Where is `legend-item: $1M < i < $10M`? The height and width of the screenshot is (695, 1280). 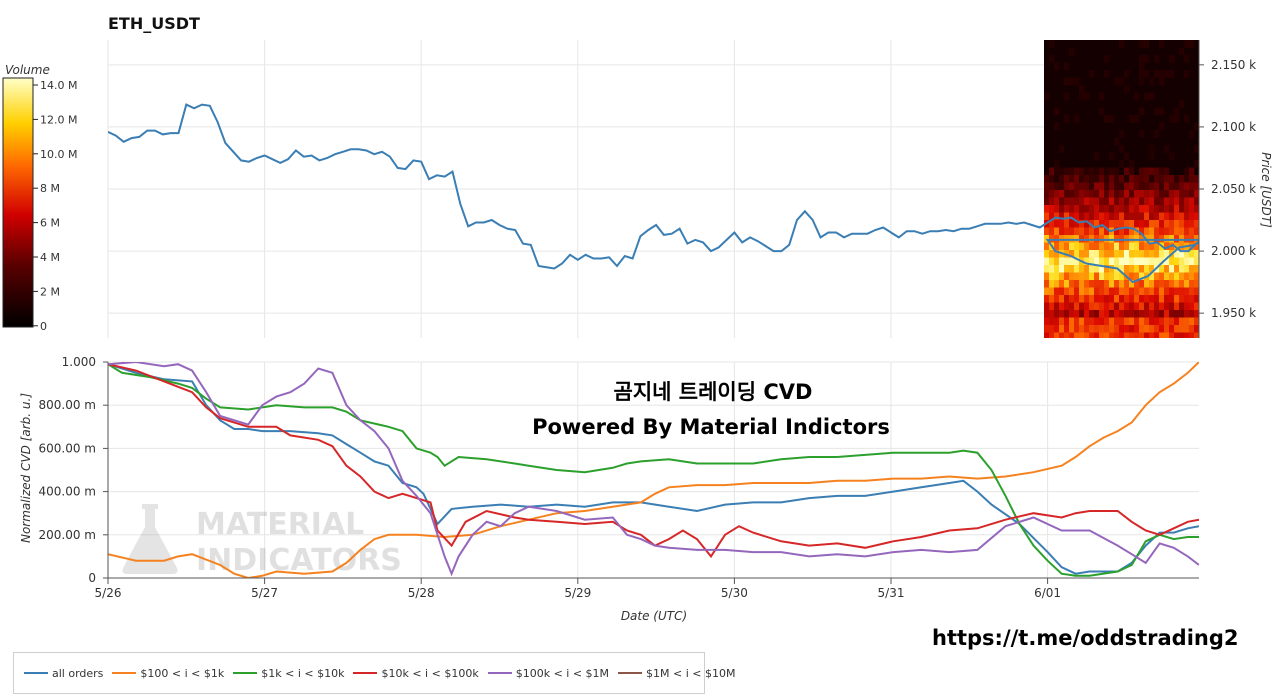 legend-item: $1M < i < $10M is located at coordinates (676, 673).